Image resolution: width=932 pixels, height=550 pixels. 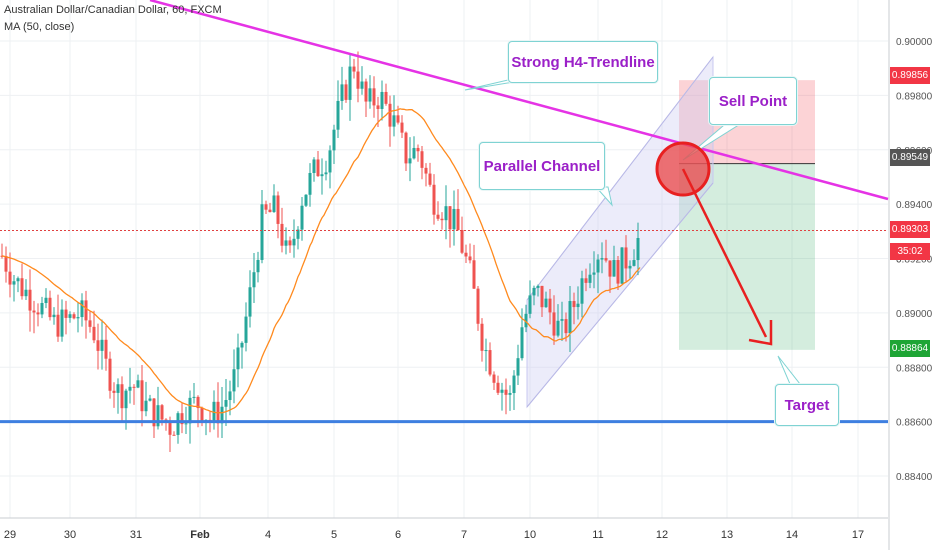 I want to click on target-arrow, so click(x=724, y=253).